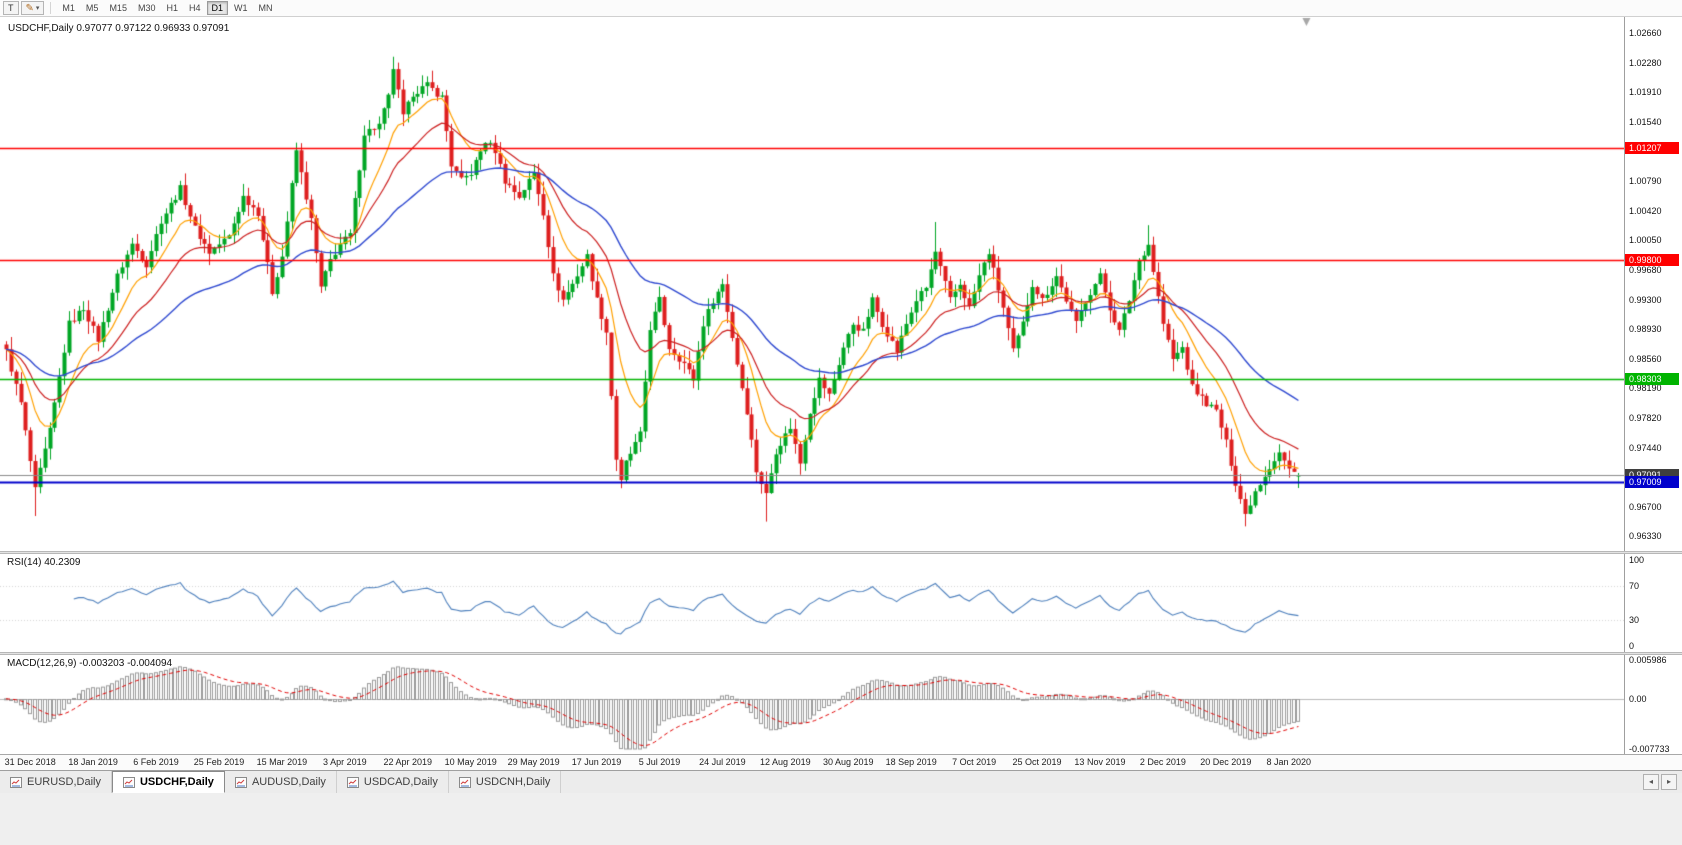 The height and width of the screenshot is (845, 1682). Describe the element at coordinates (1652, 379) in the screenshot. I see `price-tag-0.98303: 0.98303` at that location.